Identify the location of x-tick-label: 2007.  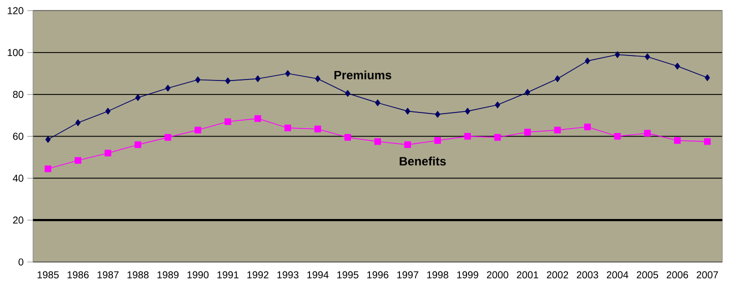
(707, 274).